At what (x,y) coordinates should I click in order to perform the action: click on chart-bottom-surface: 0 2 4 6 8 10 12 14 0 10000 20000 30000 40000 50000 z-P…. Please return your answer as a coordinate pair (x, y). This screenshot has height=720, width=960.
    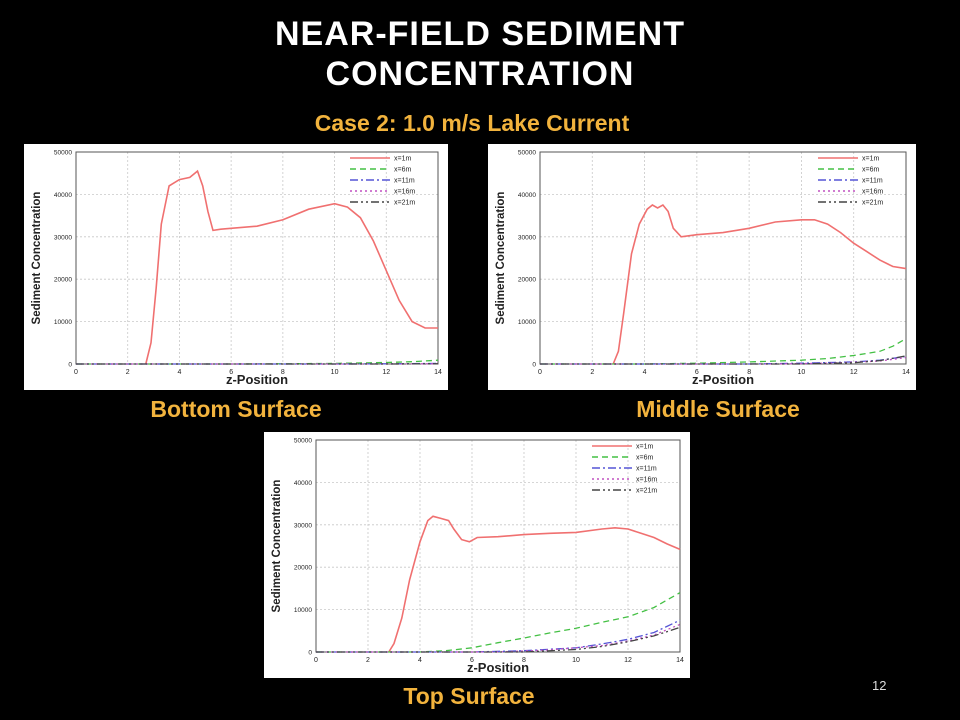
    Looking at the image, I should click on (236, 269).